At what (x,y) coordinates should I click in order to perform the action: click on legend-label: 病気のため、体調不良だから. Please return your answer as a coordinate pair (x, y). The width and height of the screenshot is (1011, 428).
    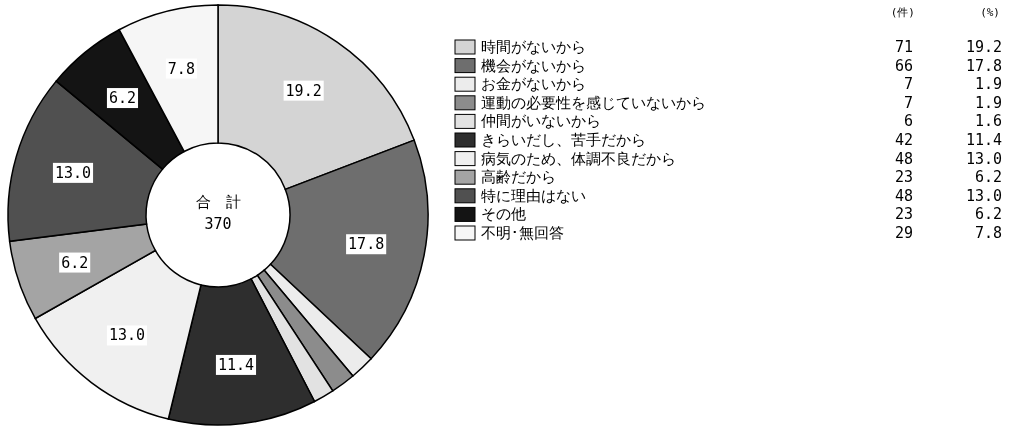
    Looking at the image, I should click on (578, 158).